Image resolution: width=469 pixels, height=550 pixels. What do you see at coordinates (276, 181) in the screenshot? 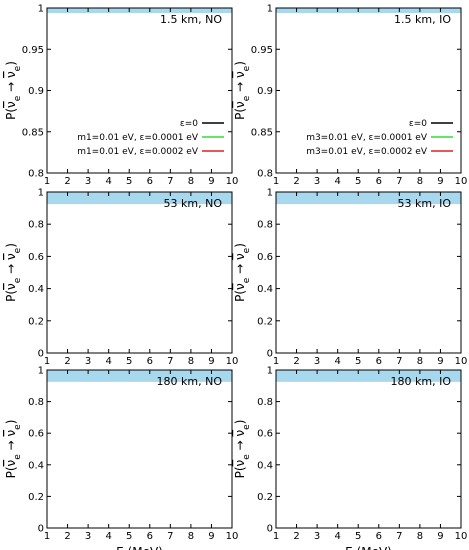
I see `x-tick-label: 1` at bounding box center [276, 181].